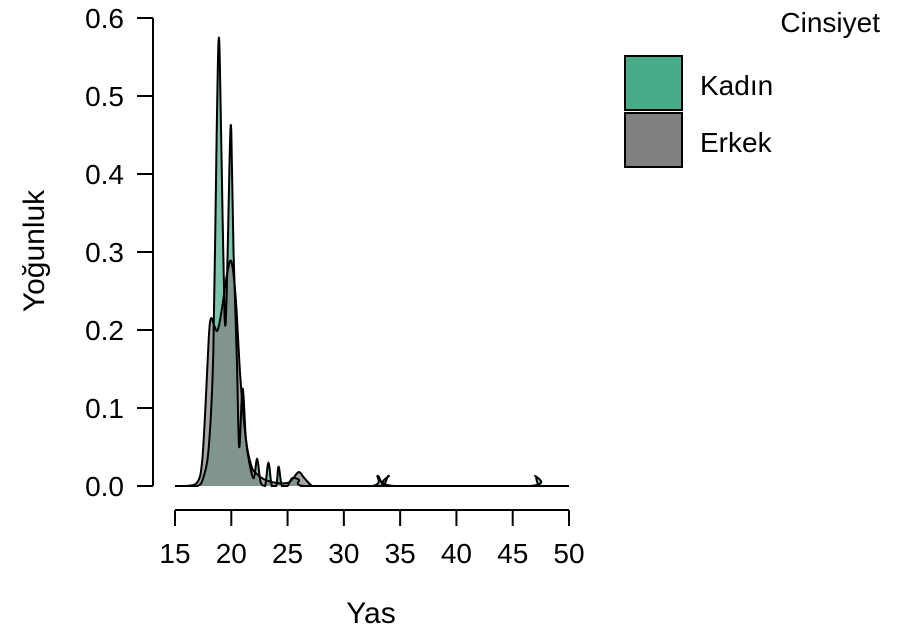  What do you see at coordinates (653, 83) in the screenshot?
I see `legend-swatch-kadin` at bounding box center [653, 83].